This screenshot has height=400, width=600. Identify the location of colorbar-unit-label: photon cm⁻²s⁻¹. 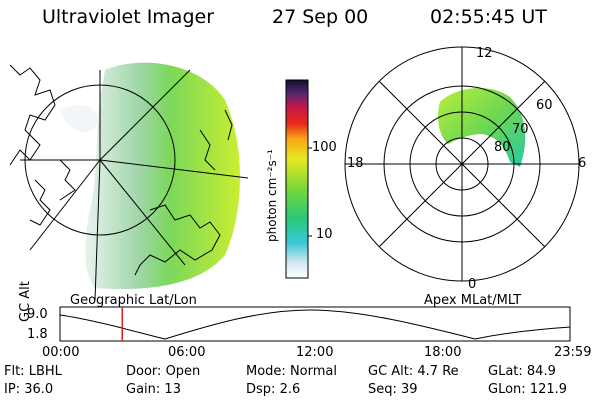
(272, 195).